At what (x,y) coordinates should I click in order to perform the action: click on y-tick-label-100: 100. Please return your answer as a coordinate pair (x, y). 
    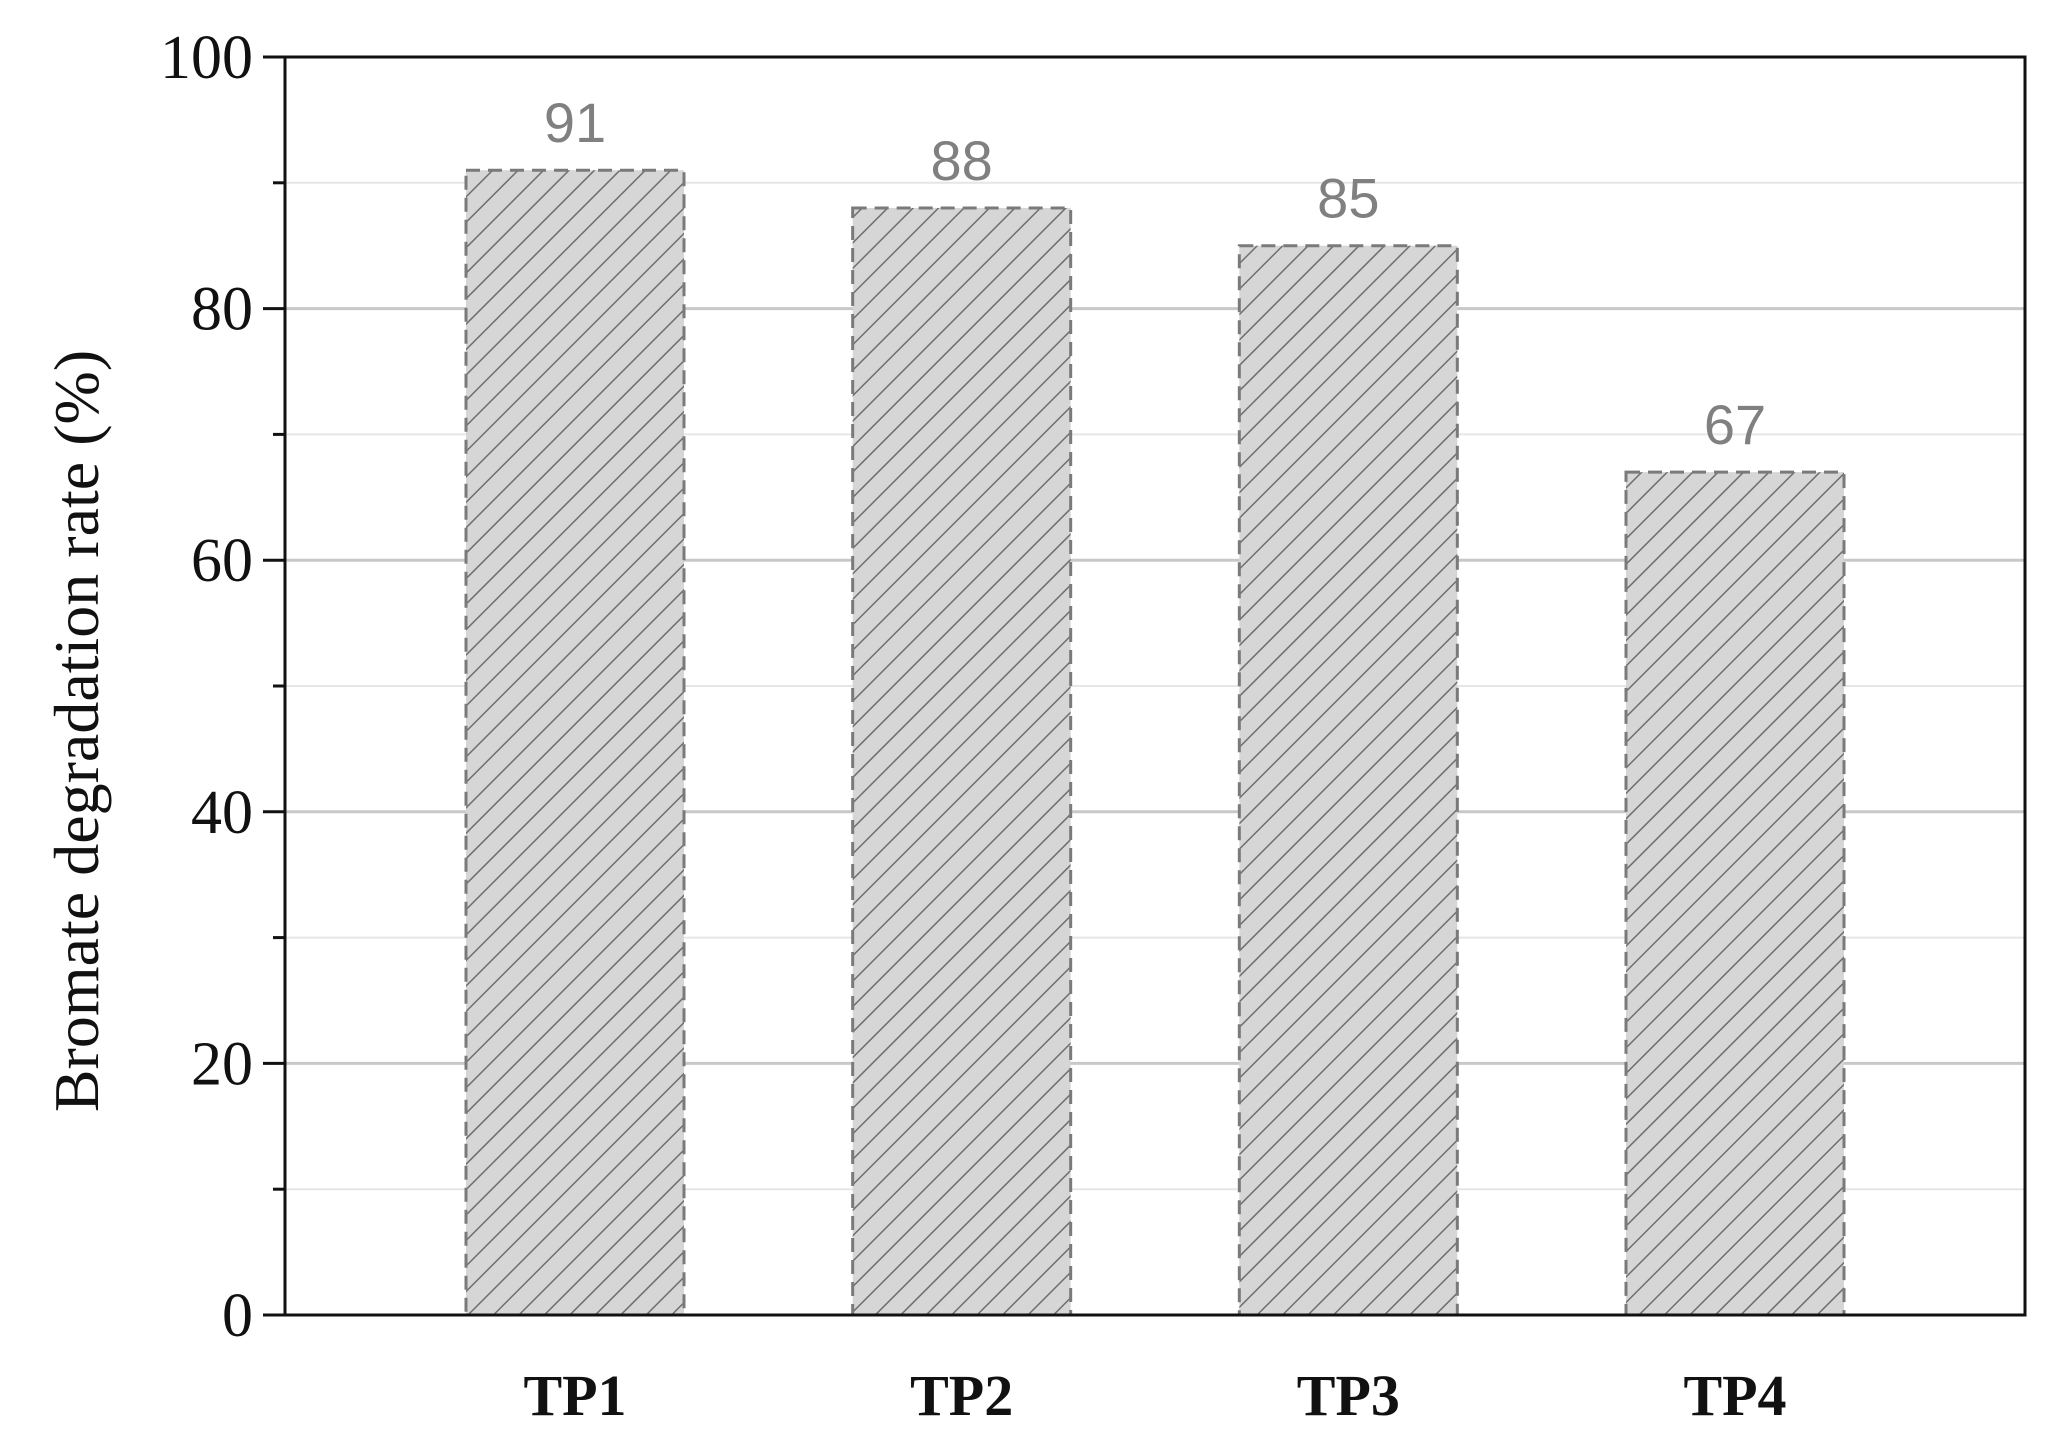
    Looking at the image, I should click on (206, 58).